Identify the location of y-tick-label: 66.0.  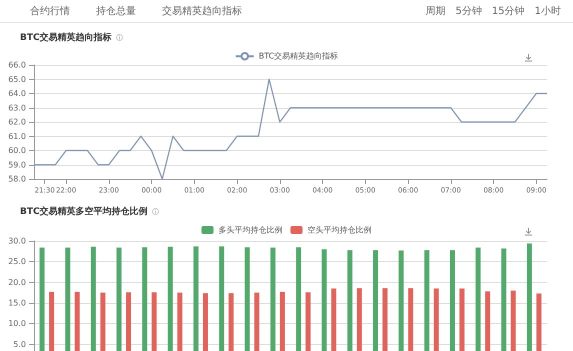
(17, 65).